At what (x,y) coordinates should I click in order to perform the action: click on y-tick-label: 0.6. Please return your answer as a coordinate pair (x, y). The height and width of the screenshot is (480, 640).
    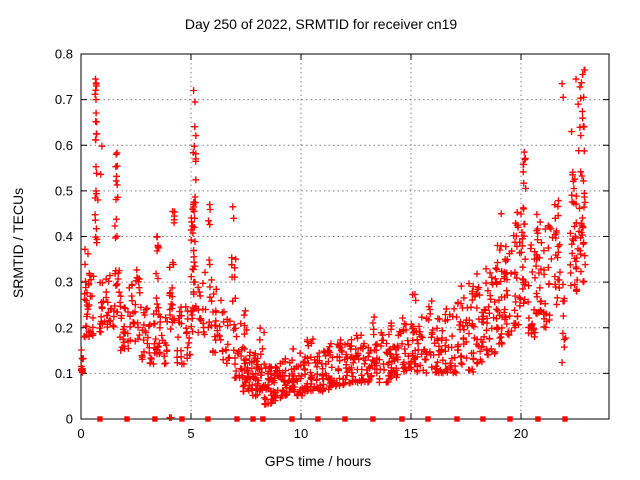
    Looking at the image, I should click on (64, 145).